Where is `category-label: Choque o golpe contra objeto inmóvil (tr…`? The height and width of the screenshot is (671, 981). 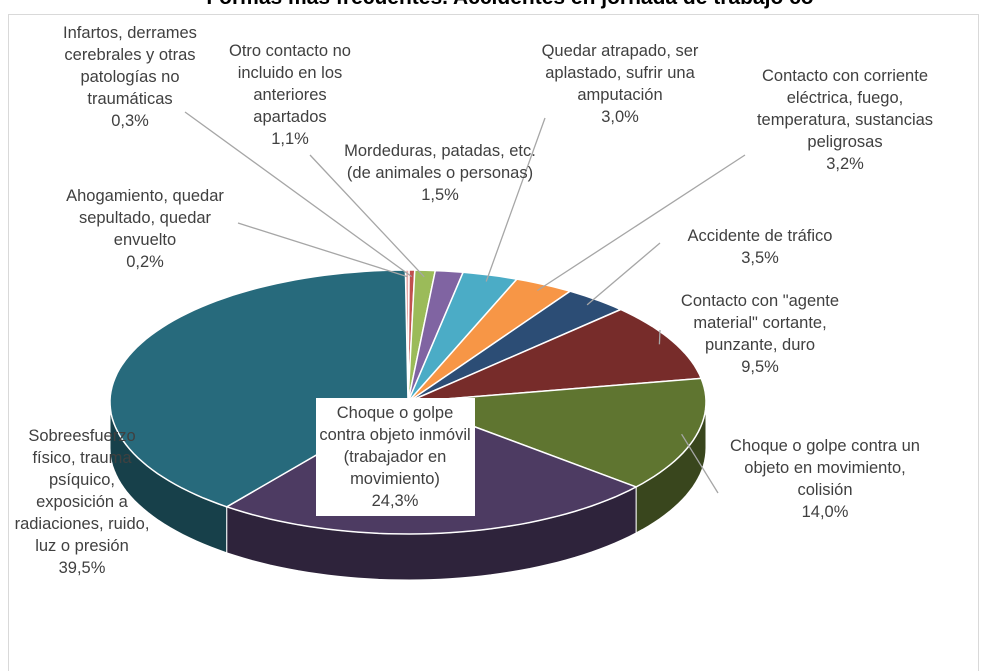 category-label: Choque o golpe contra objeto inmóvil (tr… is located at coordinates (395, 446).